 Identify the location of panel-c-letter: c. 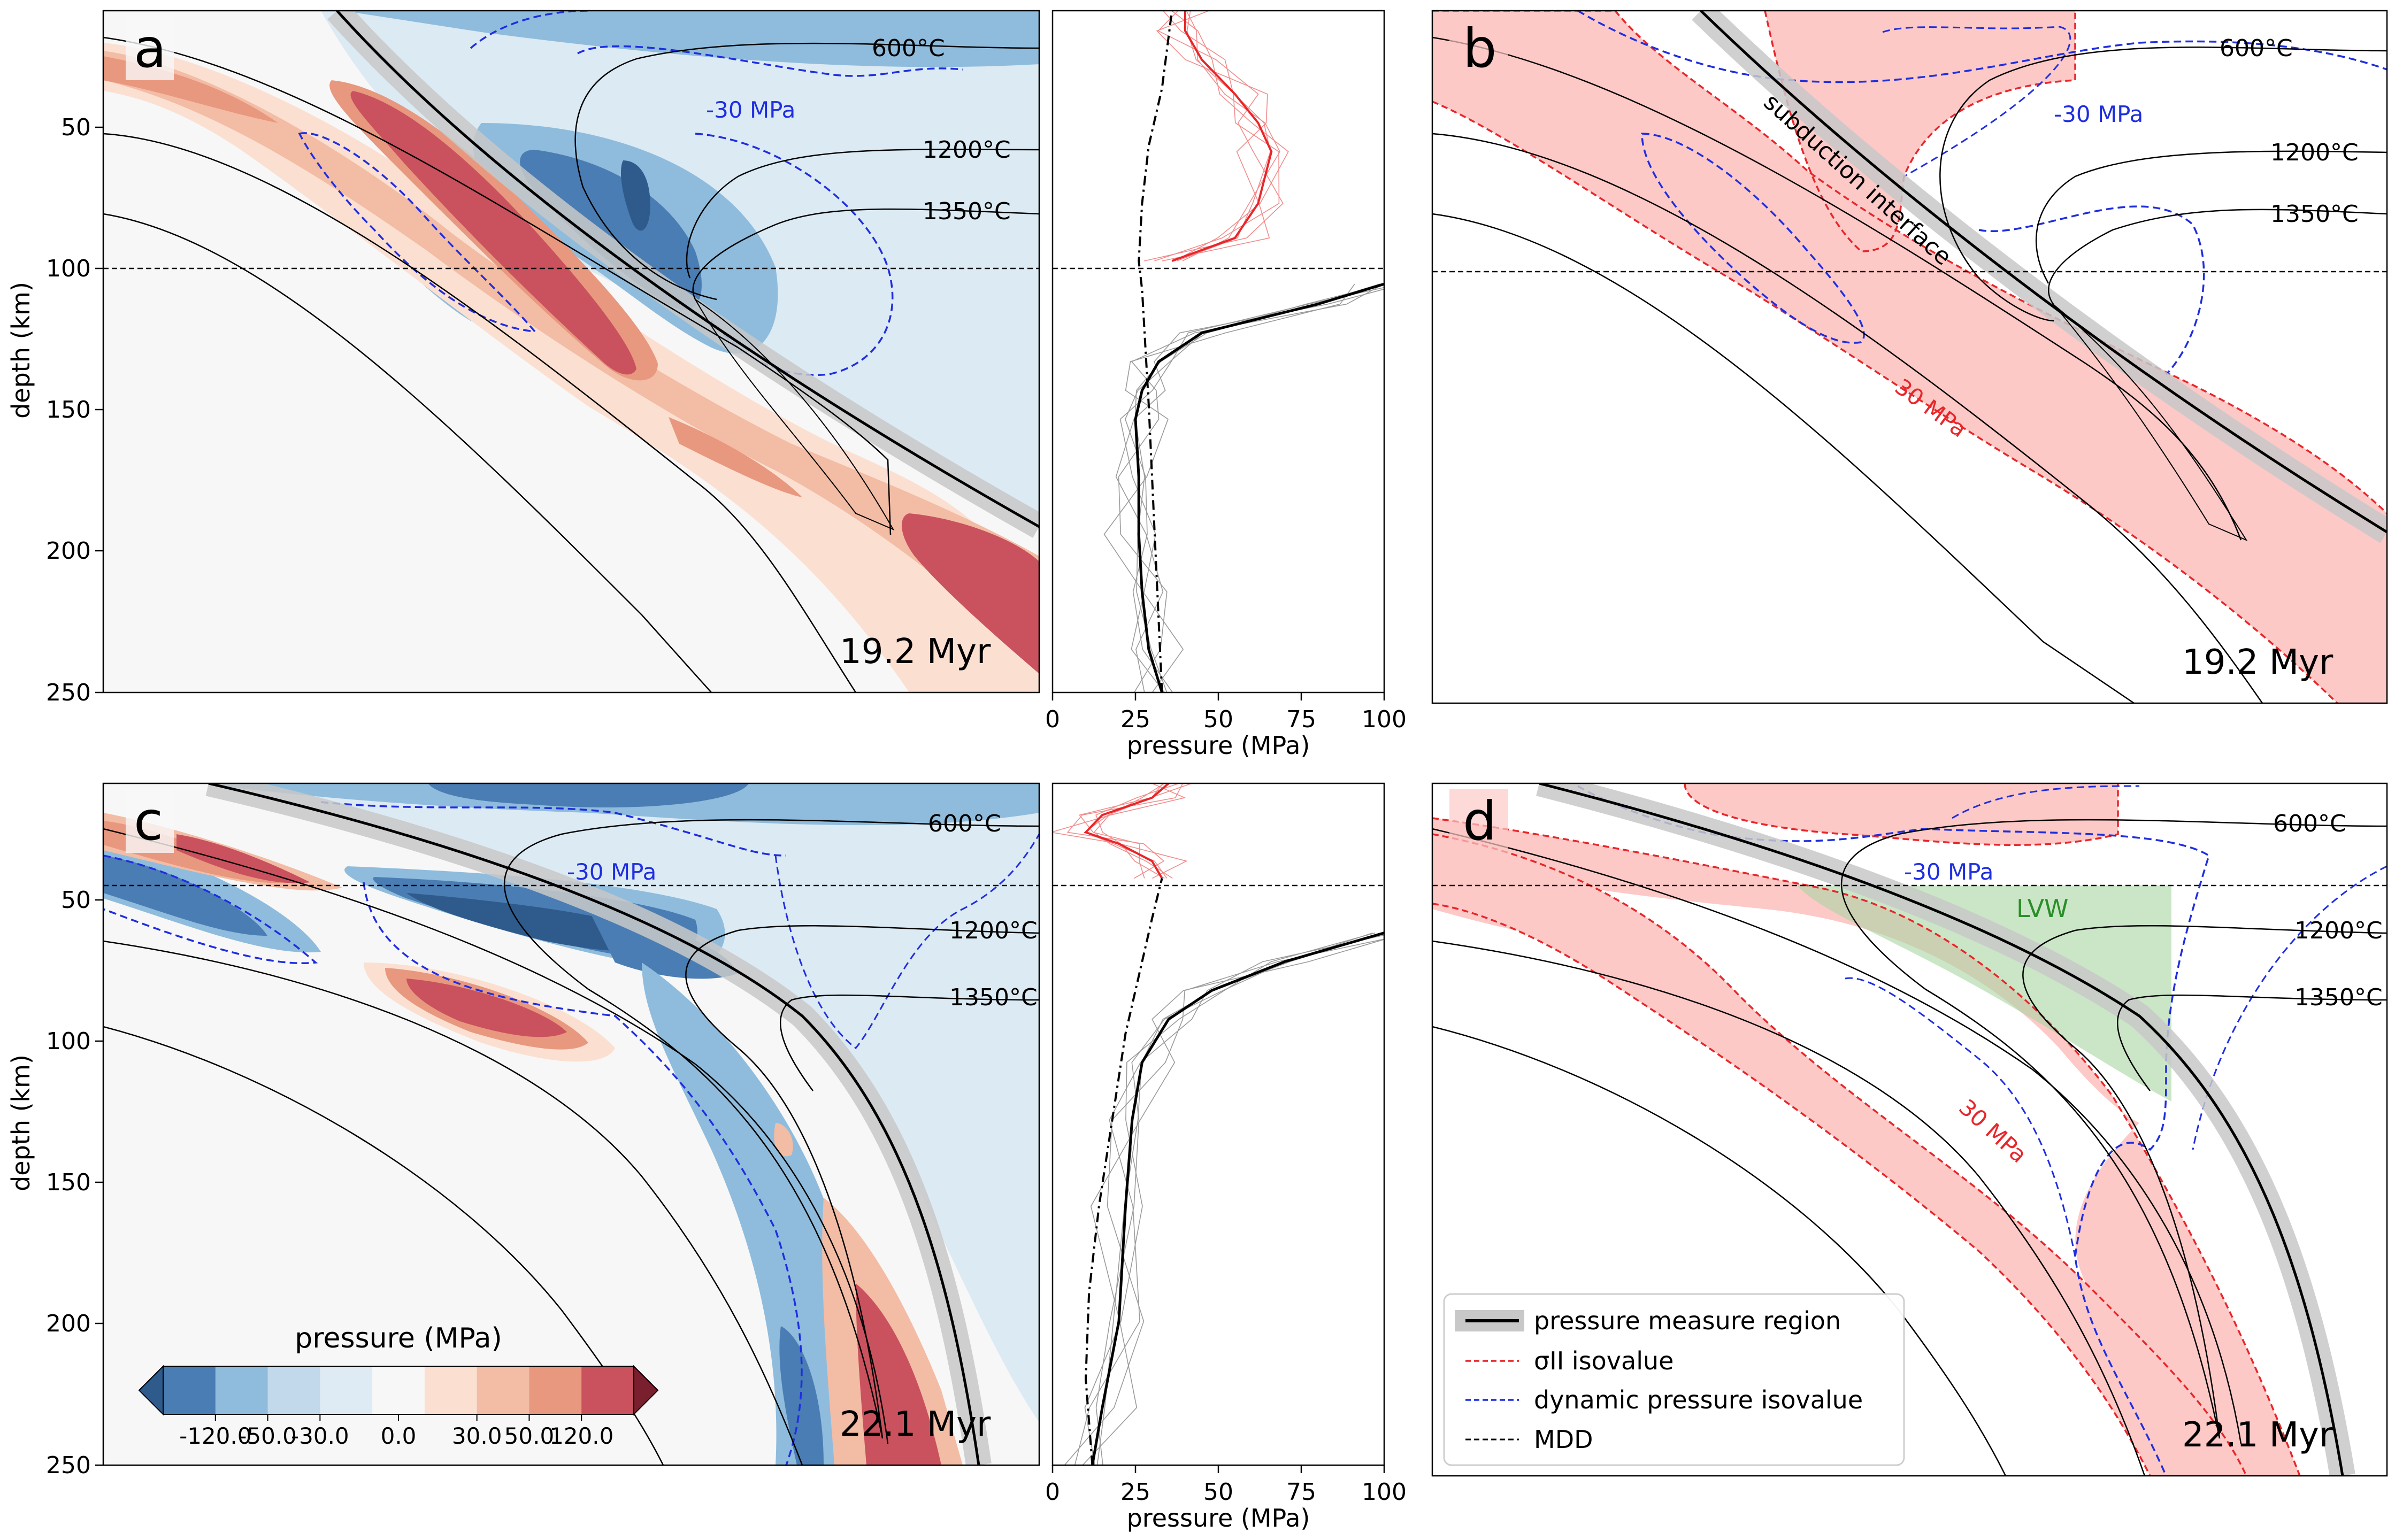
(148, 821).